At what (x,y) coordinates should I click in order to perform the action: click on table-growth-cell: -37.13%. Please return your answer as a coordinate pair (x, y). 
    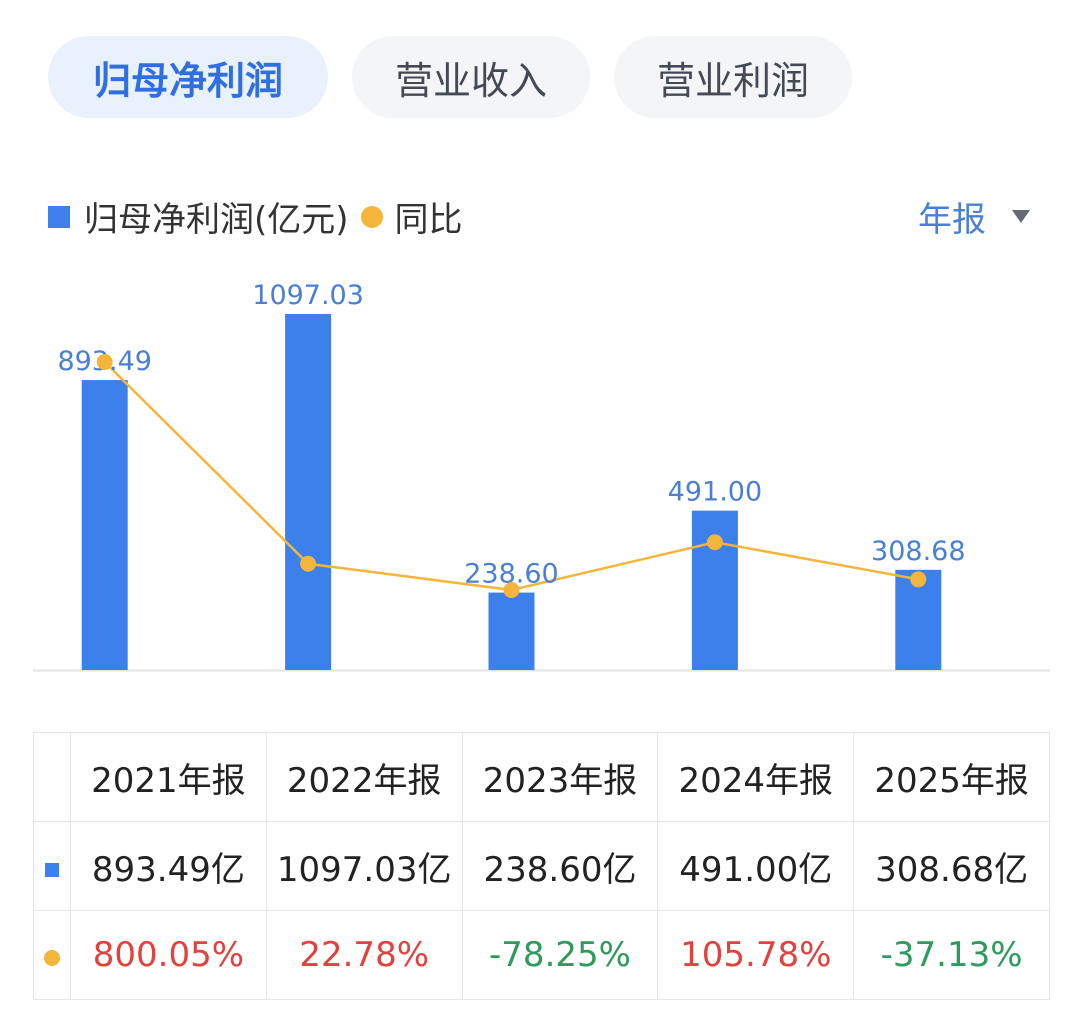
    Looking at the image, I should click on (951, 955).